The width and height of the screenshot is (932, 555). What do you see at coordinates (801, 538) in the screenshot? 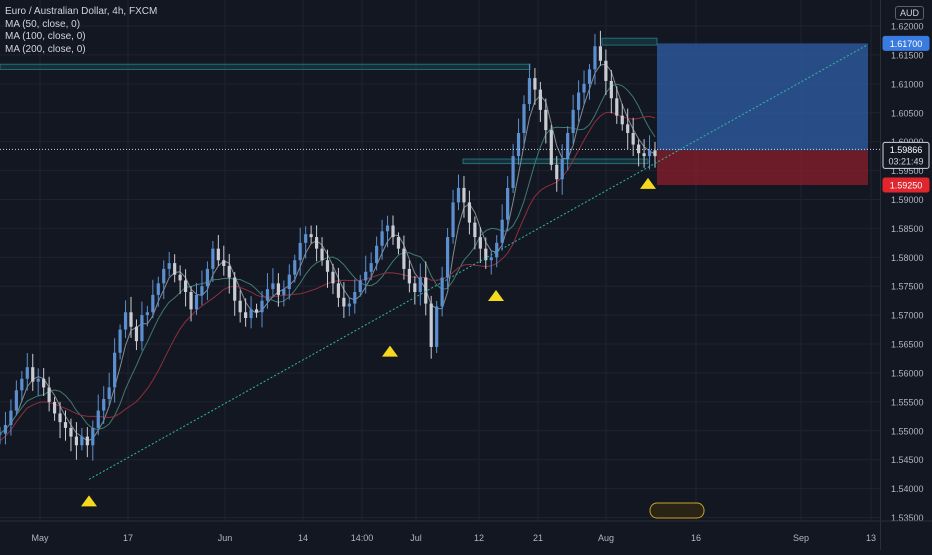
I see `time-tick-label: Sep` at bounding box center [801, 538].